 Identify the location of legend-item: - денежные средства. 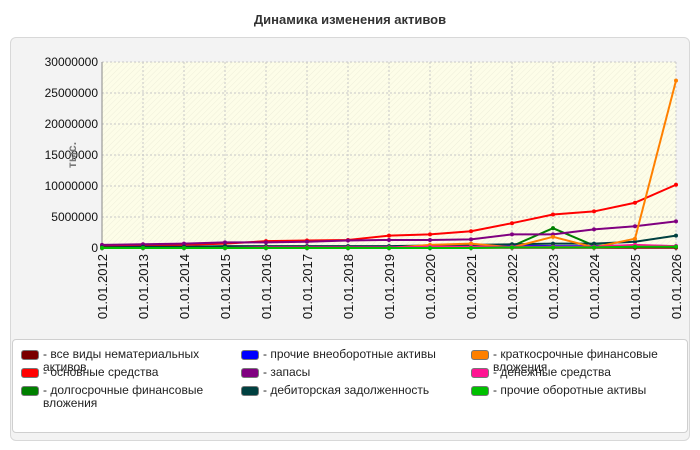
(576, 372).